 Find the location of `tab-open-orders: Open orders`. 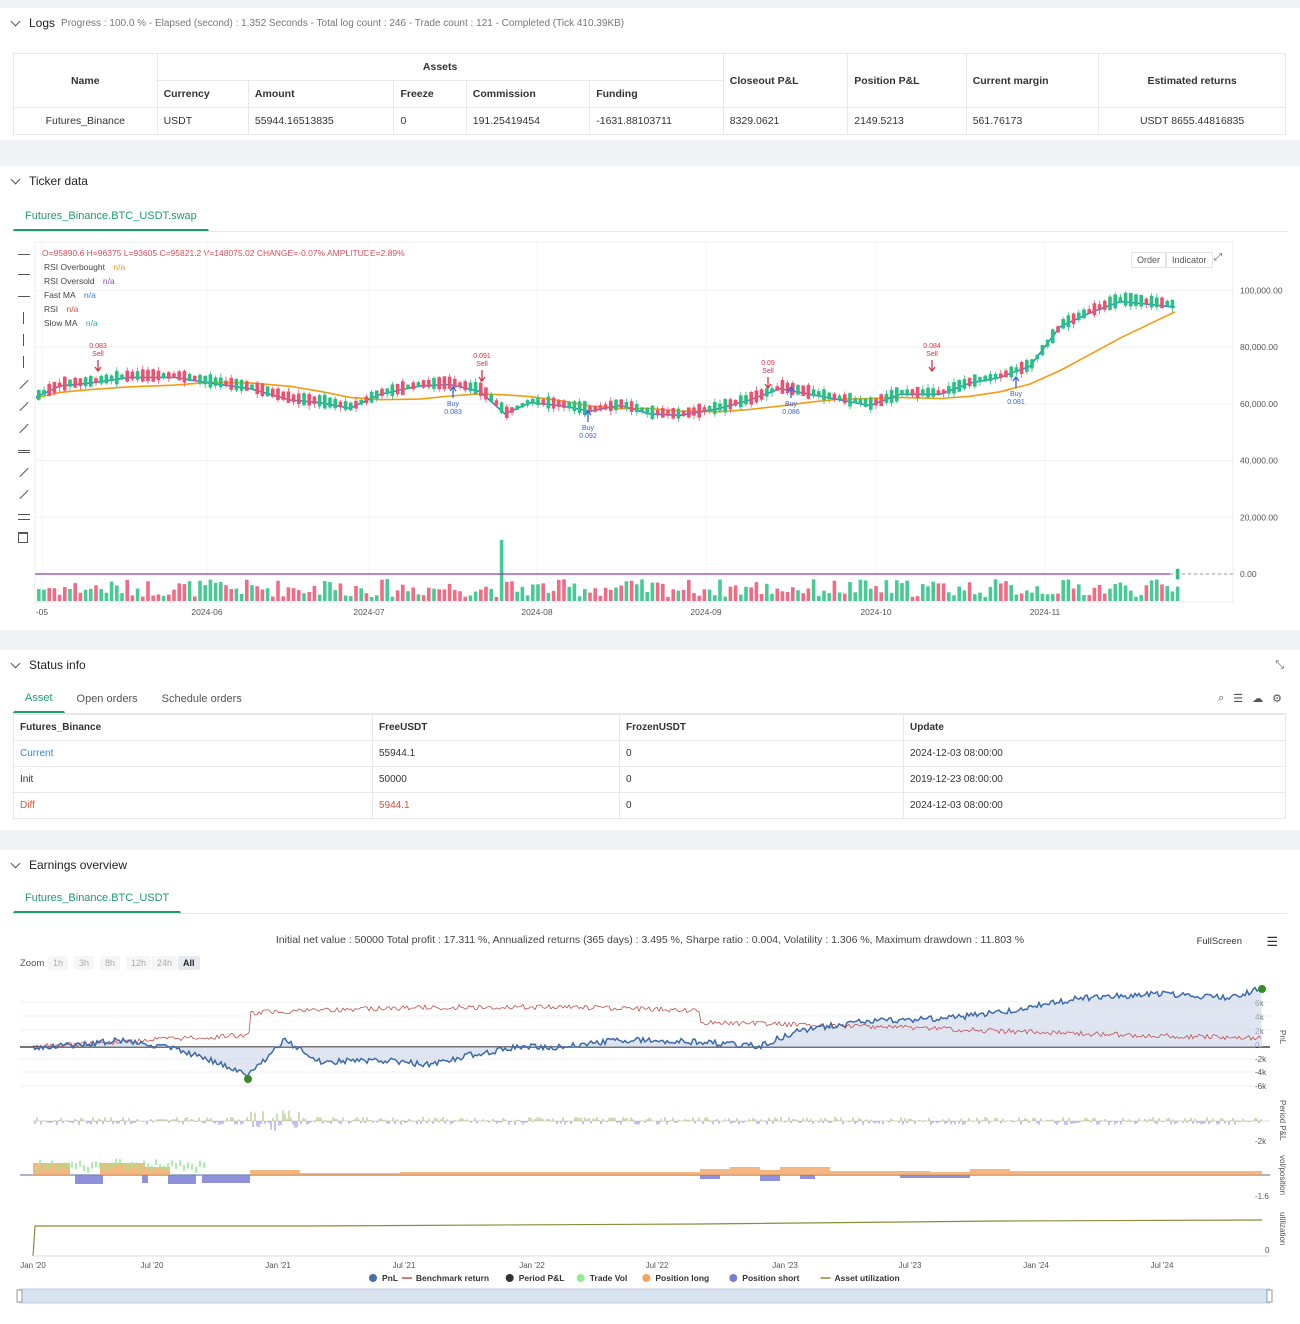

tab-open-orders: Open orders is located at coordinates (107, 698).